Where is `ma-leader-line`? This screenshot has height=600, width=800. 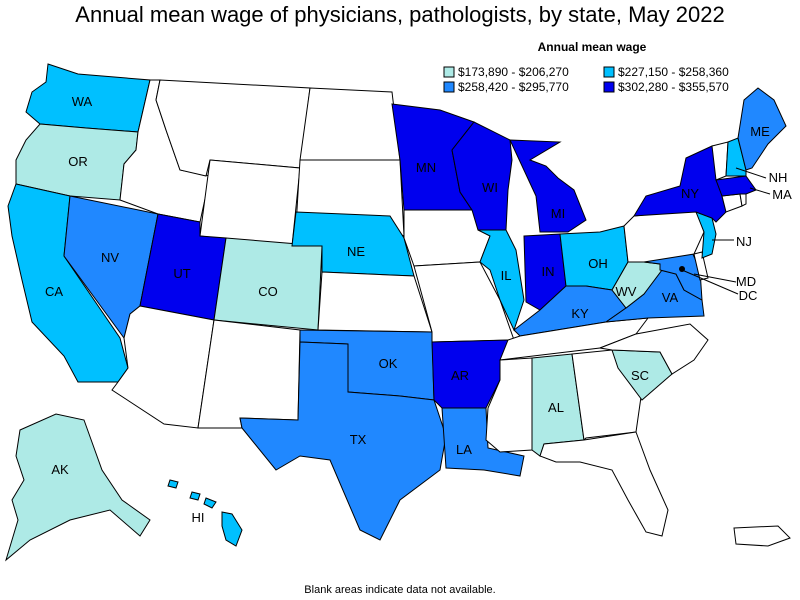
ma-leader-line is located at coordinates (760, 191).